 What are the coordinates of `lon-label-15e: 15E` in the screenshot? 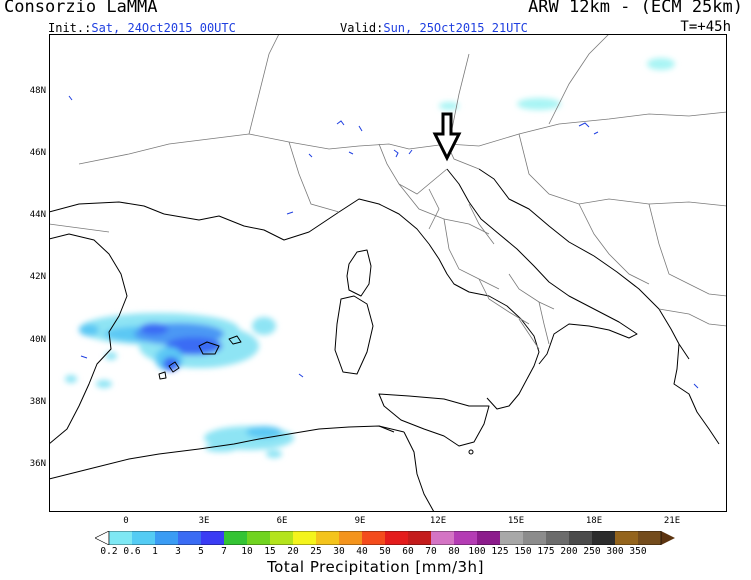 It's located at (516, 521).